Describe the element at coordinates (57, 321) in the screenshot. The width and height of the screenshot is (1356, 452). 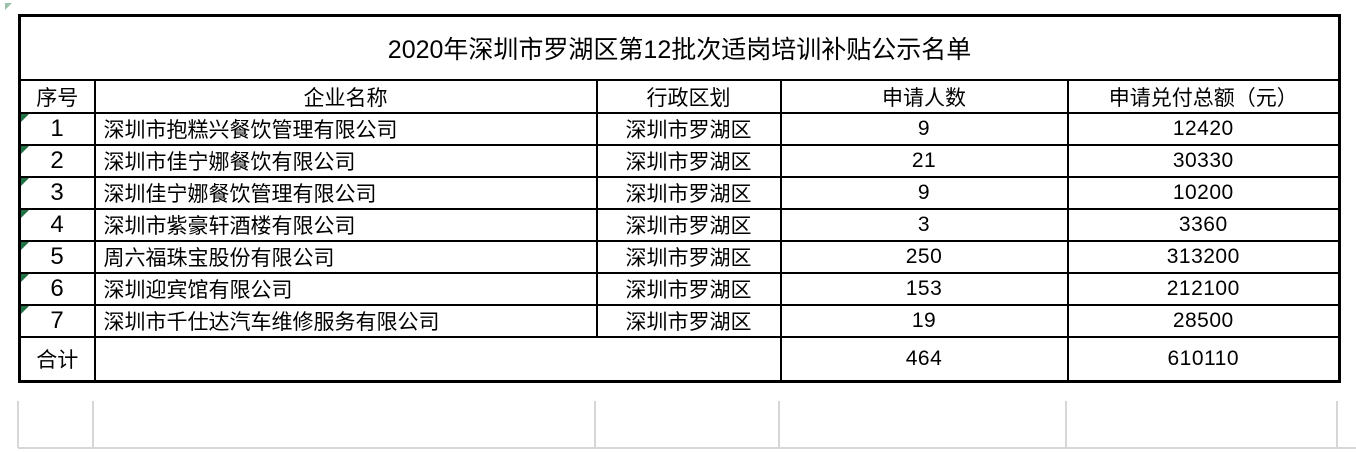
I see `cell-no: 7` at that location.